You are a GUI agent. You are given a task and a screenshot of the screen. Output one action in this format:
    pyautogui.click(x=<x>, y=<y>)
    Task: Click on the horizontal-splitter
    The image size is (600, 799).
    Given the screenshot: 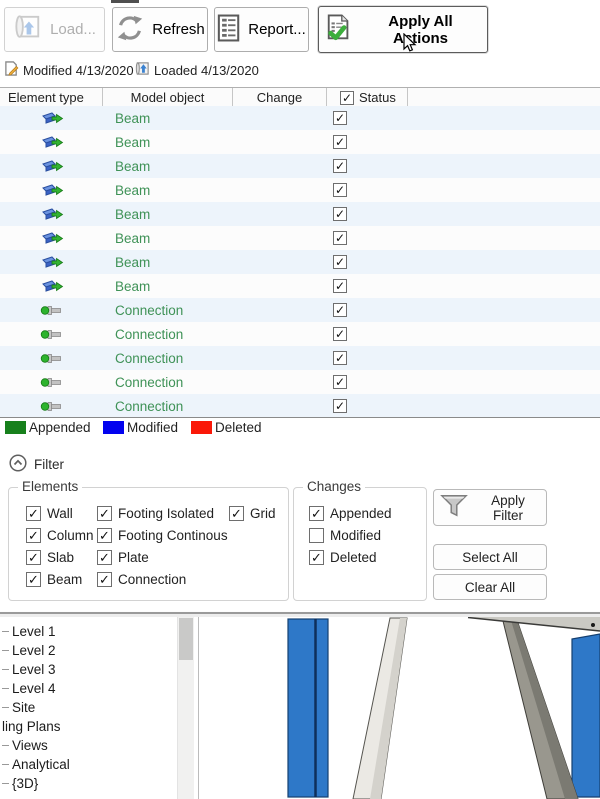 What is the action you would take?
    pyautogui.click(x=300, y=614)
    